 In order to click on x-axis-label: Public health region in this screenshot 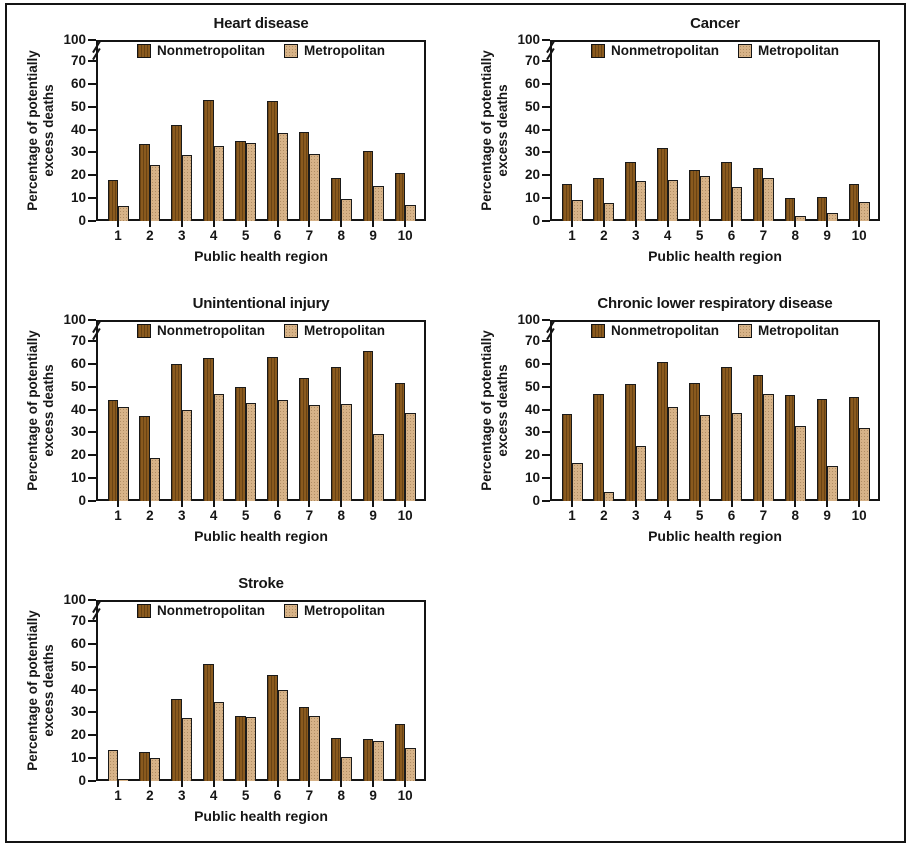, I will do `click(261, 256)`.